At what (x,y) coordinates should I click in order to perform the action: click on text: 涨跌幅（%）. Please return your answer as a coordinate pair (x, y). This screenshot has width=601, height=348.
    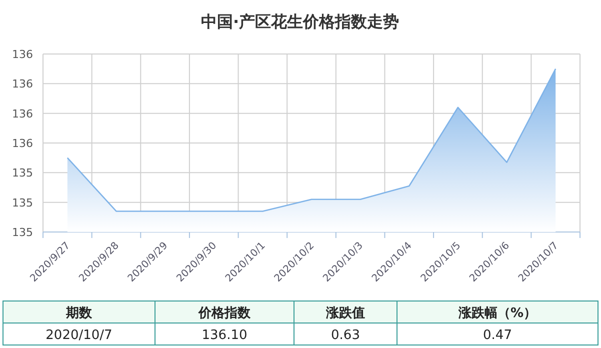
    Looking at the image, I should click on (497, 313).